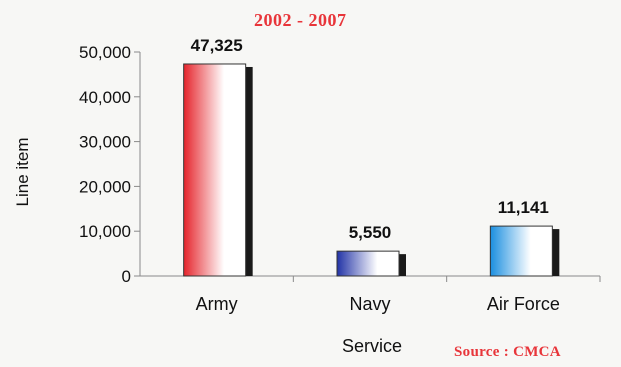  What do you see at coordinates (398, 295) in the screenshot?
I see `x-ticks: Army Navy Air Force` at bounding box center [398, 295].